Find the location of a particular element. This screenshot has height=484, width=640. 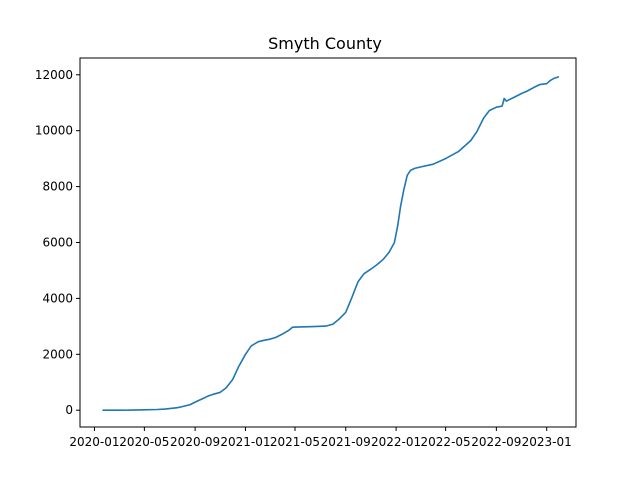

x-tick-label: 2023-01 is located at coordinates (547, 442).